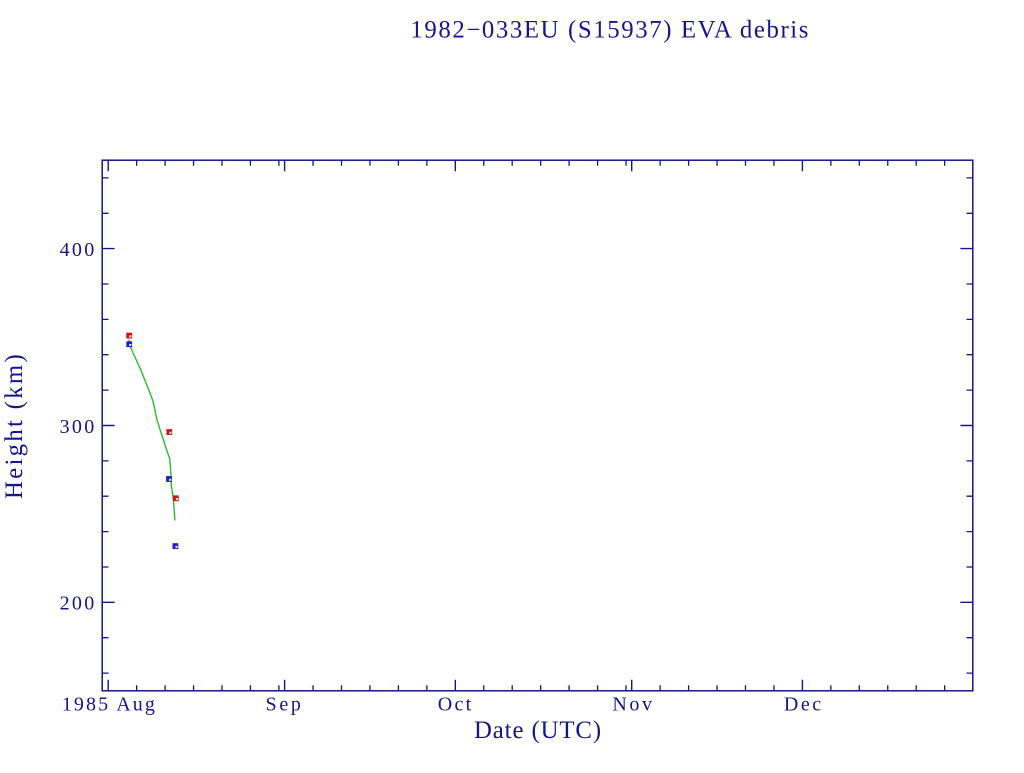  What do you see at coordinates (456, 705) in the screenshot?
I see `svg-text: Oct` at bounding box center [456, 705].